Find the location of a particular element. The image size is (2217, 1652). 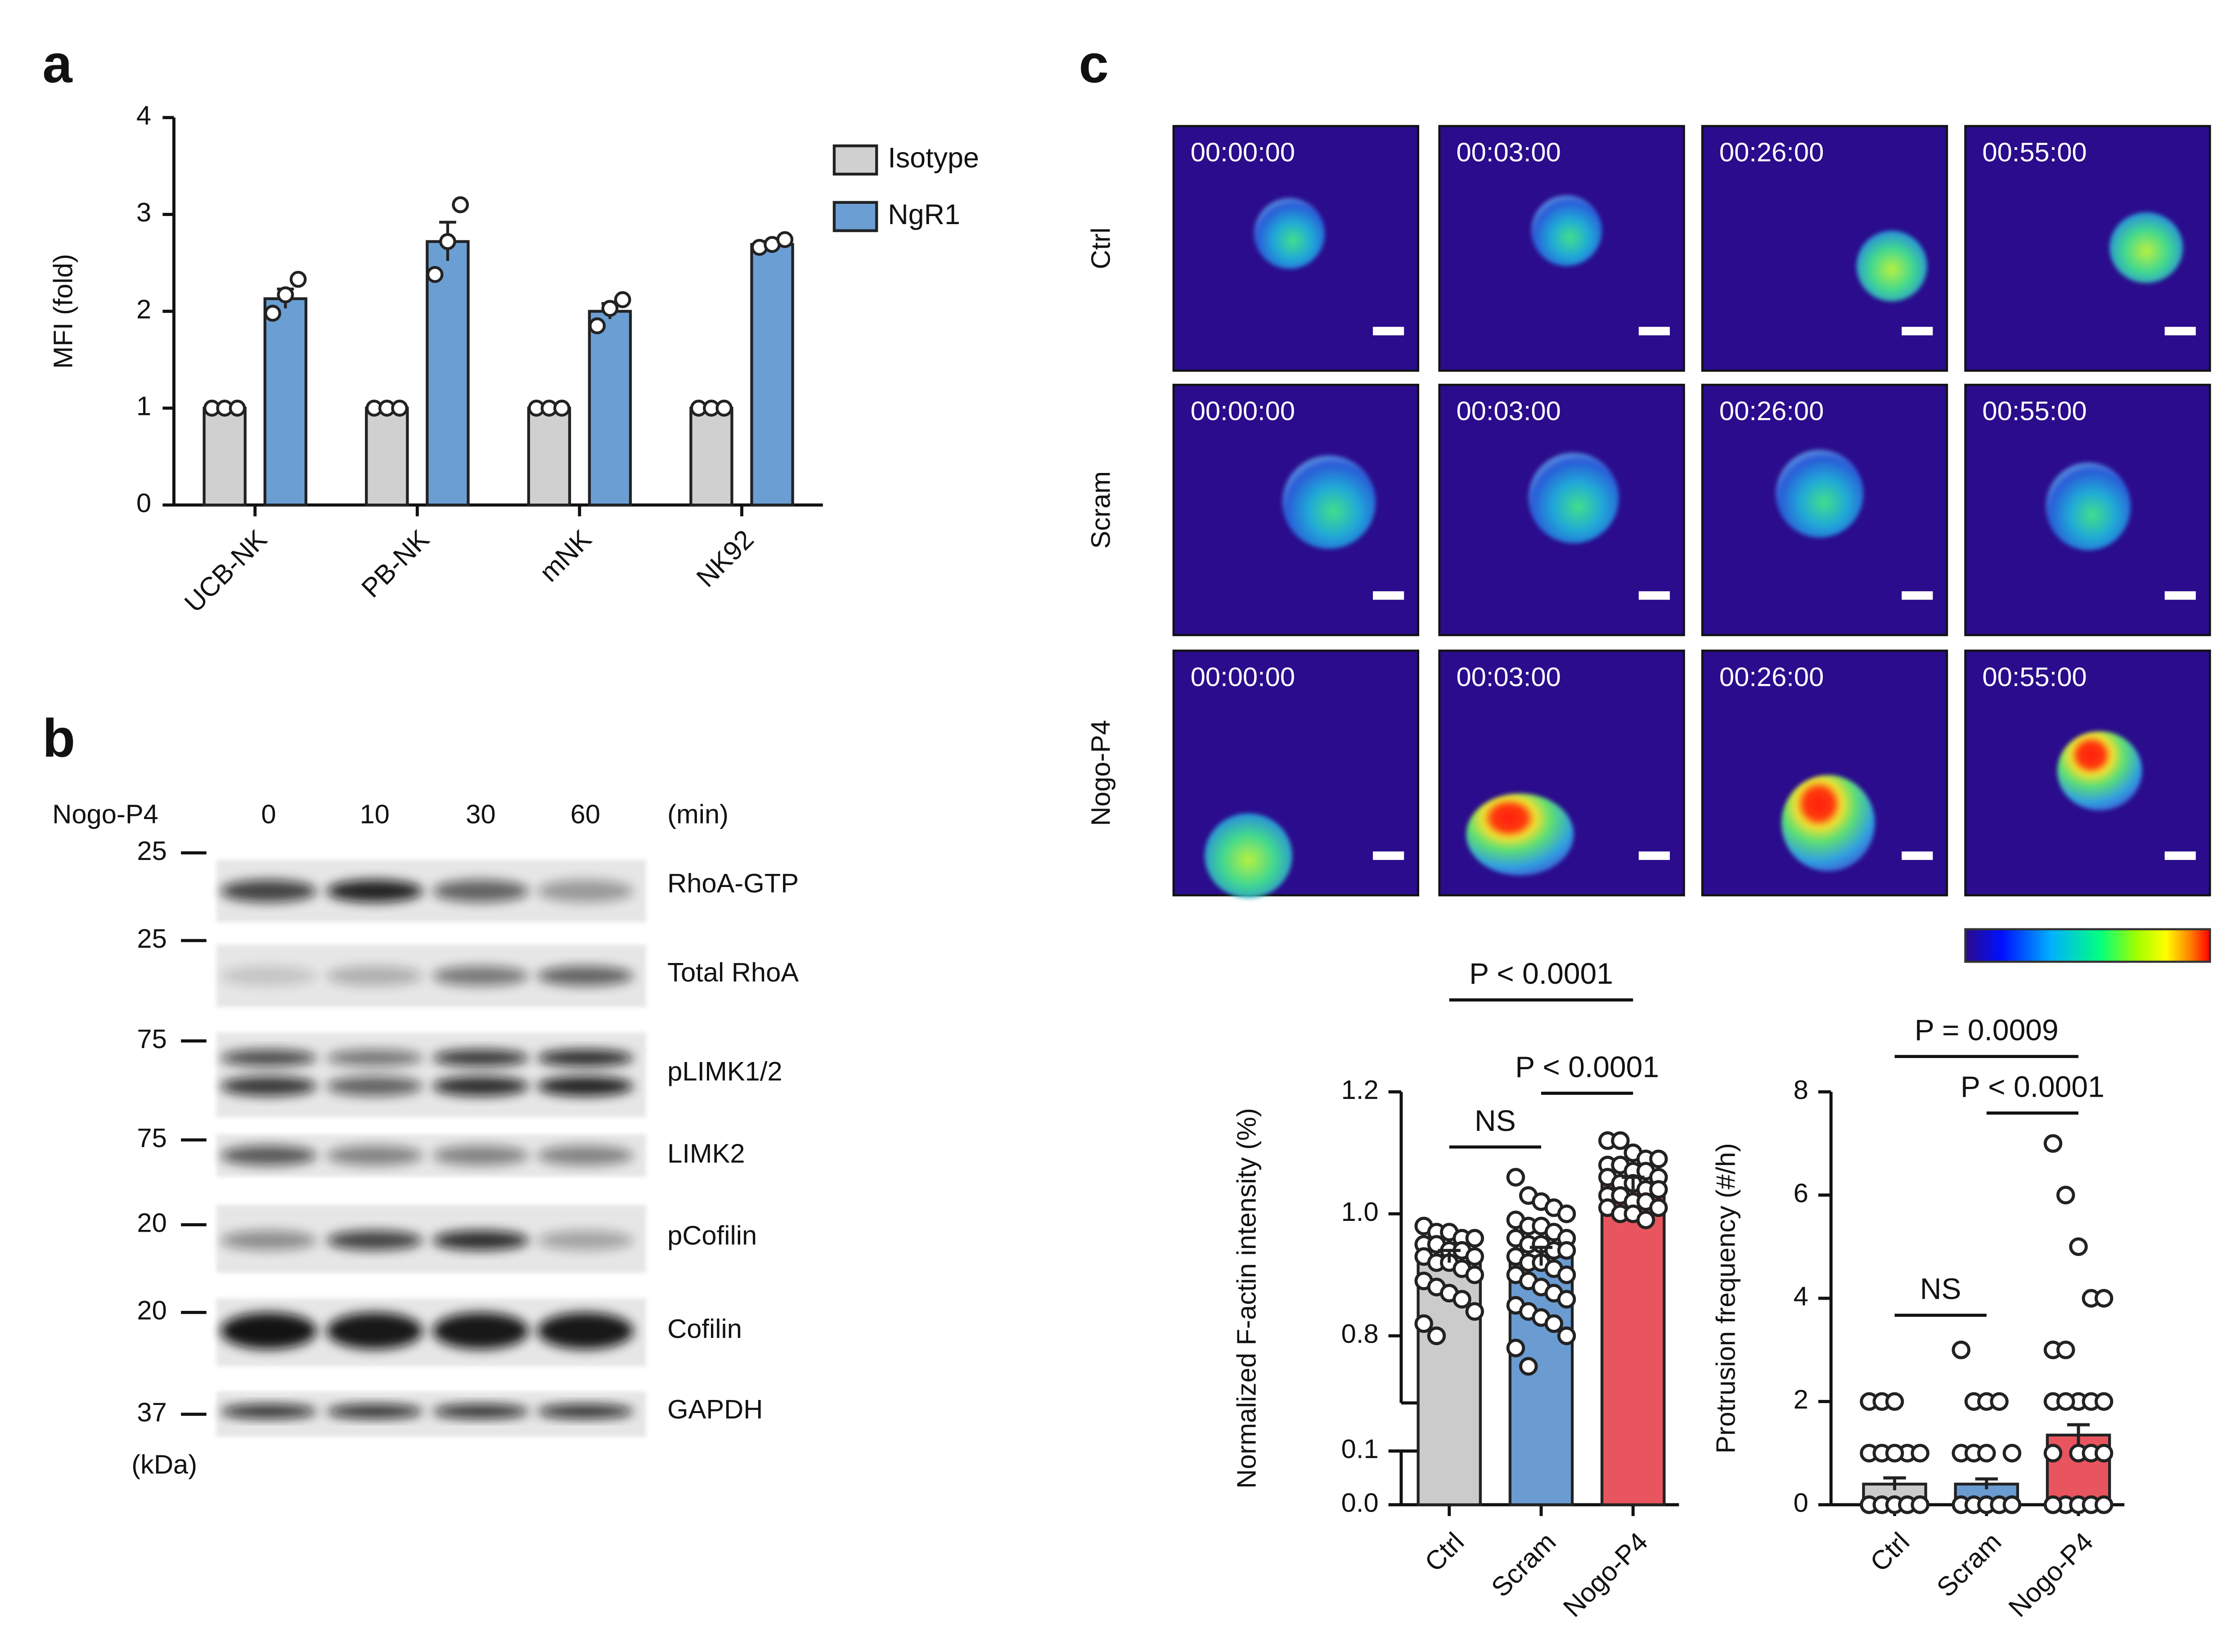

significance-label: P = 0.0009 is located at coordinates (1987, 1030).